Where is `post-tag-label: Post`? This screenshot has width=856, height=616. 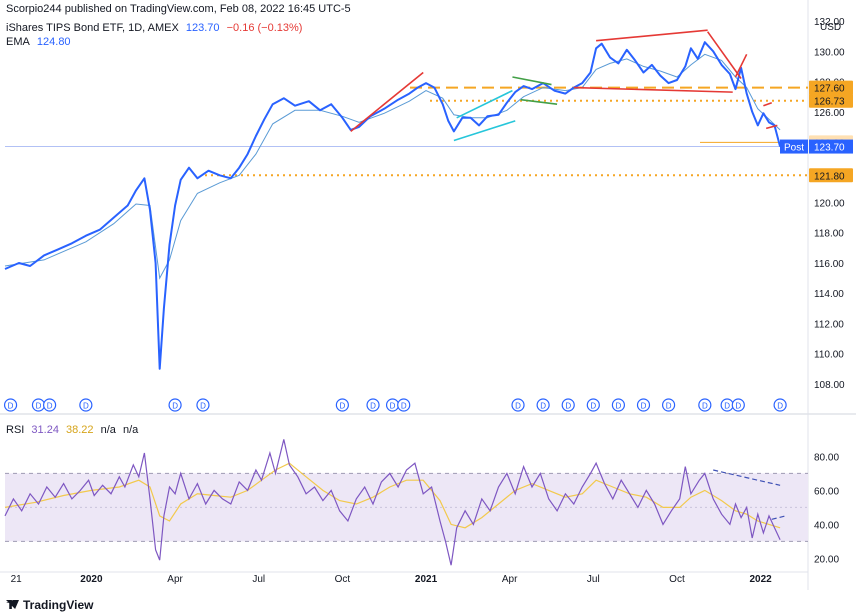 post-tag-label: Post is located at coordinates (794, 148).